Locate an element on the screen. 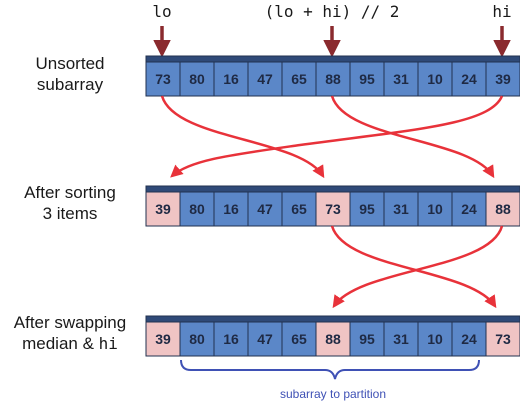  row-label-unsorted-line2: subarray is located at coordinates (70, 84).